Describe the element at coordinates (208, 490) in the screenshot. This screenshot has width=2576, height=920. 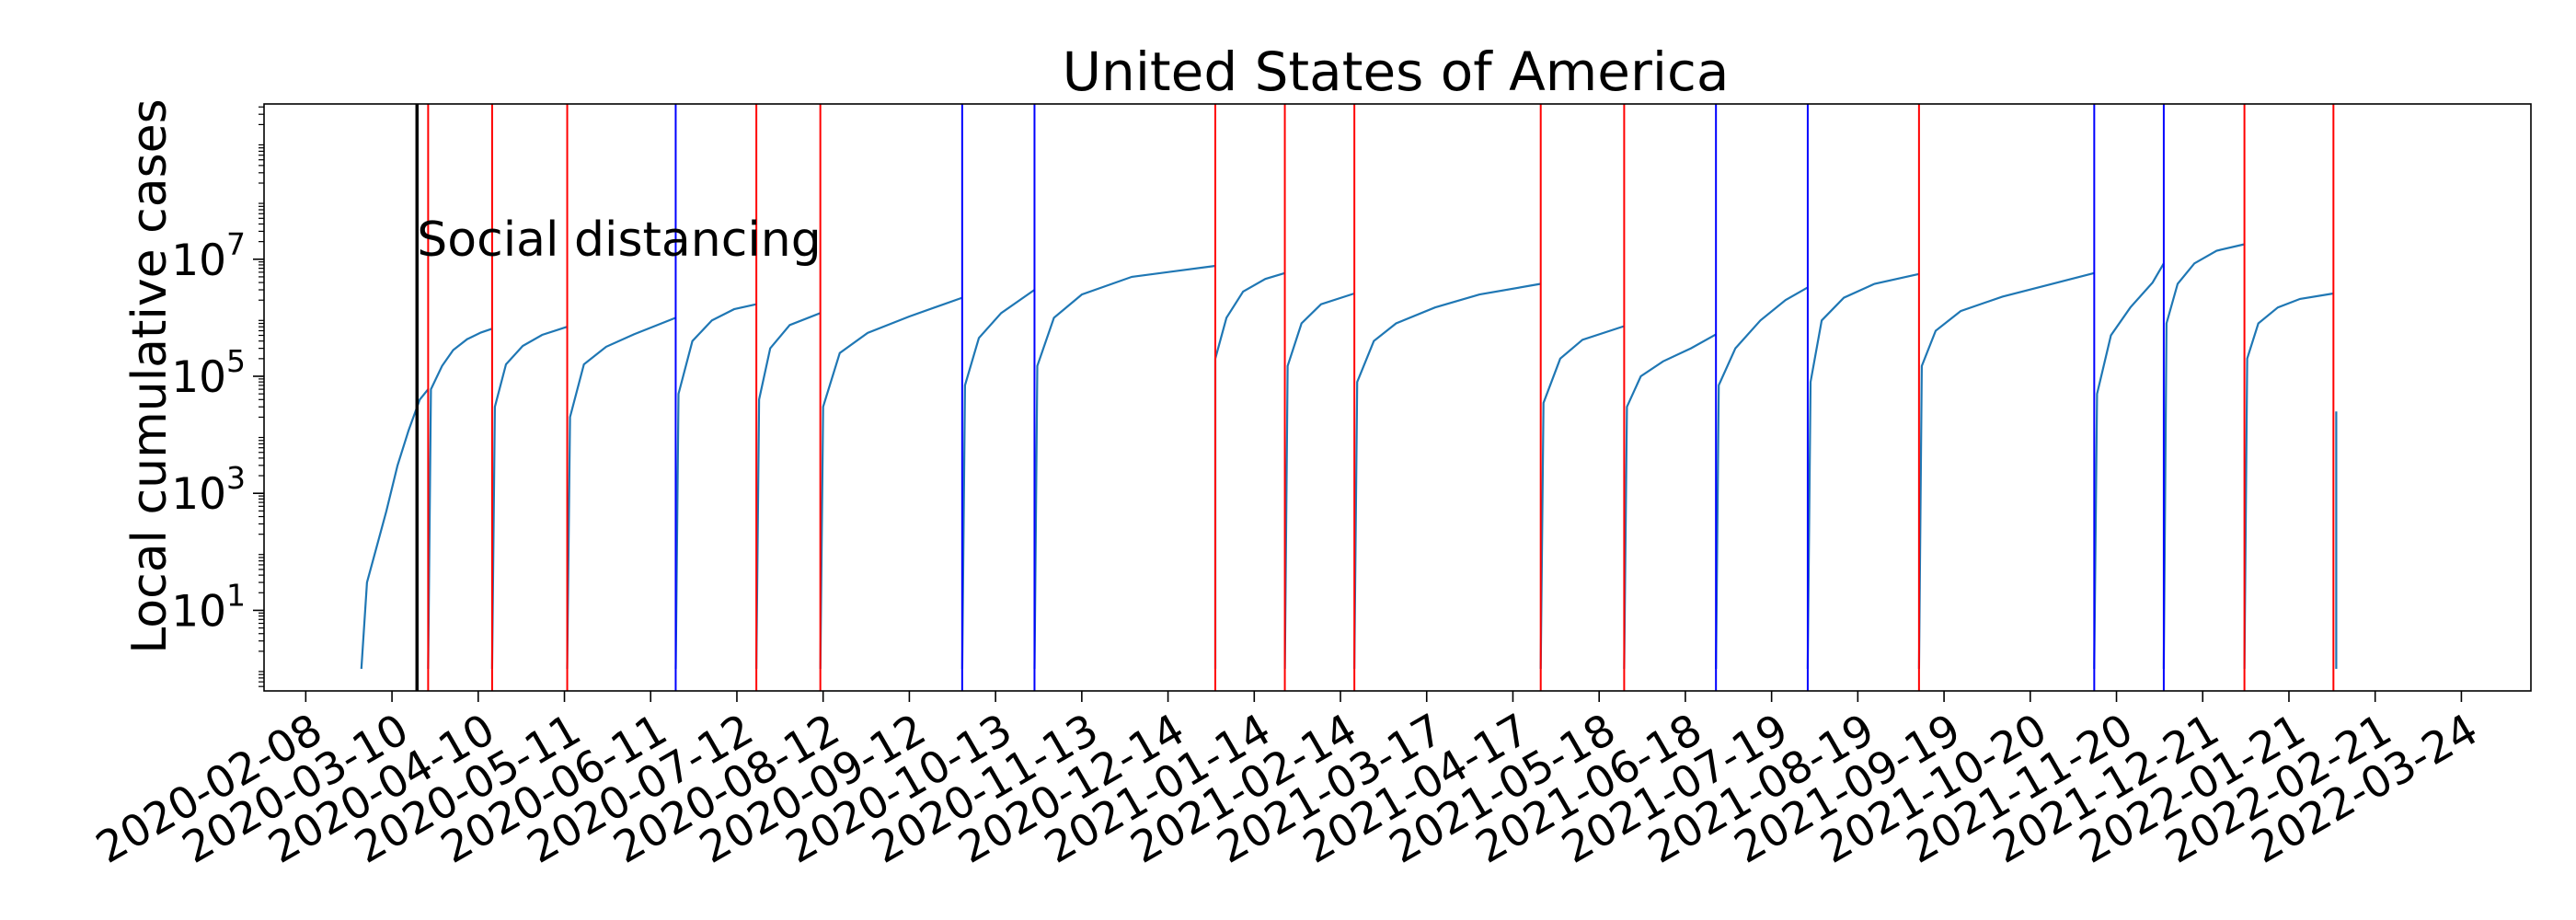
I see `y-tick-label-2: 10³` at that location.